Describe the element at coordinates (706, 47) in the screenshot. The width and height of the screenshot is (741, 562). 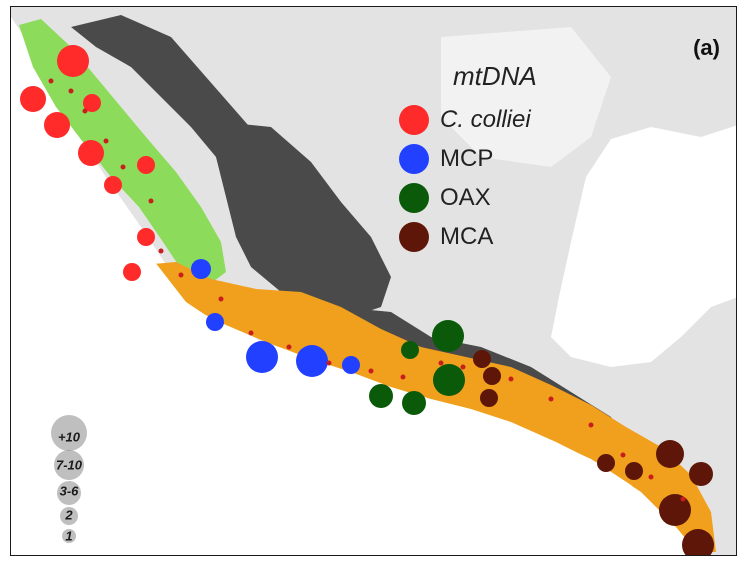
I see `panel-label: (a)` at that location.